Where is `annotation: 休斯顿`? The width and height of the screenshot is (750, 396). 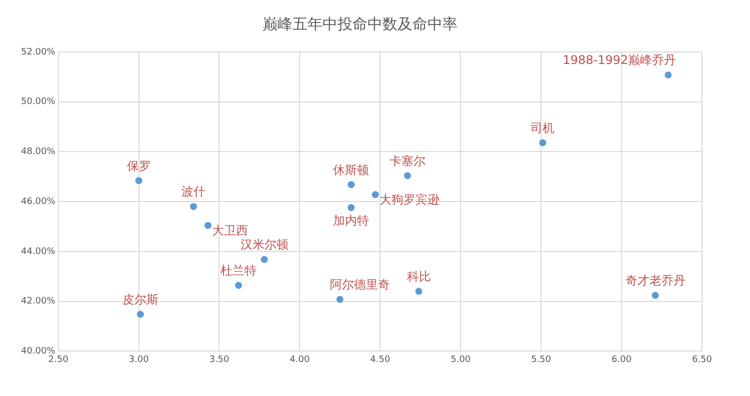 annotation: 休斯顿 is located at coordinates (351, 169).